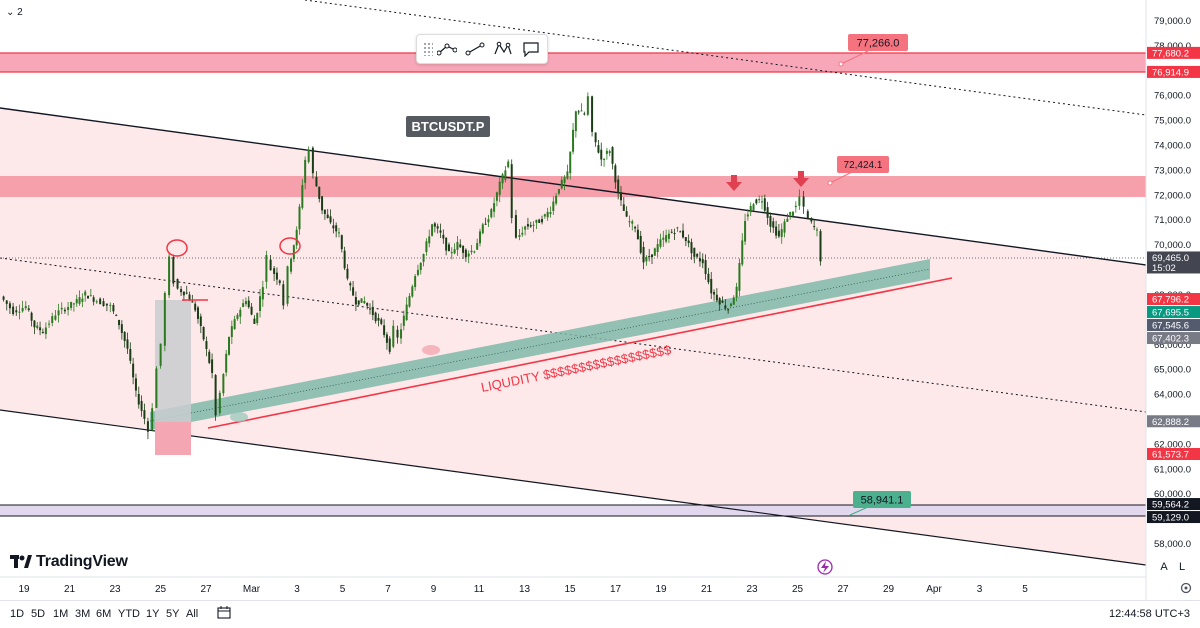 The image size is (1200, 628). I want to click on swing-high-circle, so click(290, 246).